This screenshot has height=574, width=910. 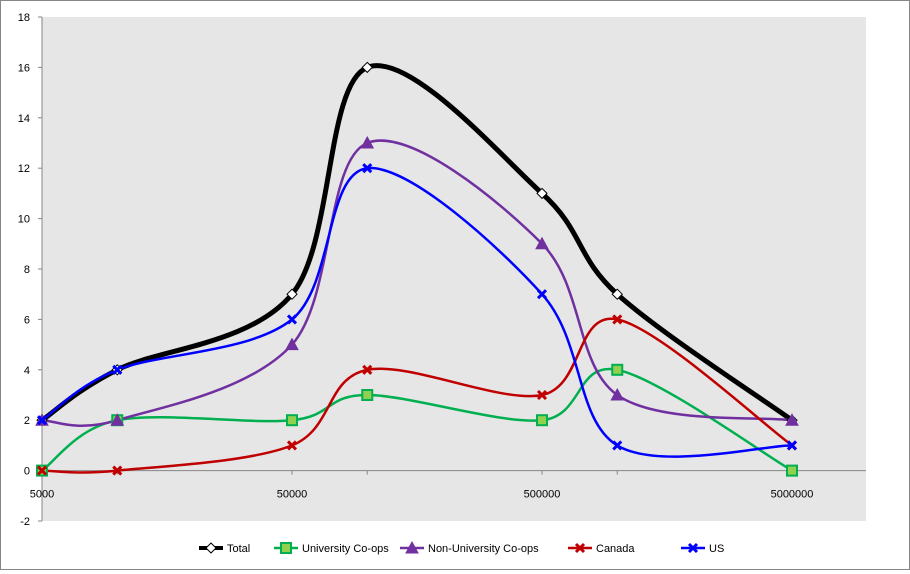 What do you see at coordinates (286, 548) in the screenshot?
I see `legend-marker-university-co-ops` at bounding box center [286, 548].